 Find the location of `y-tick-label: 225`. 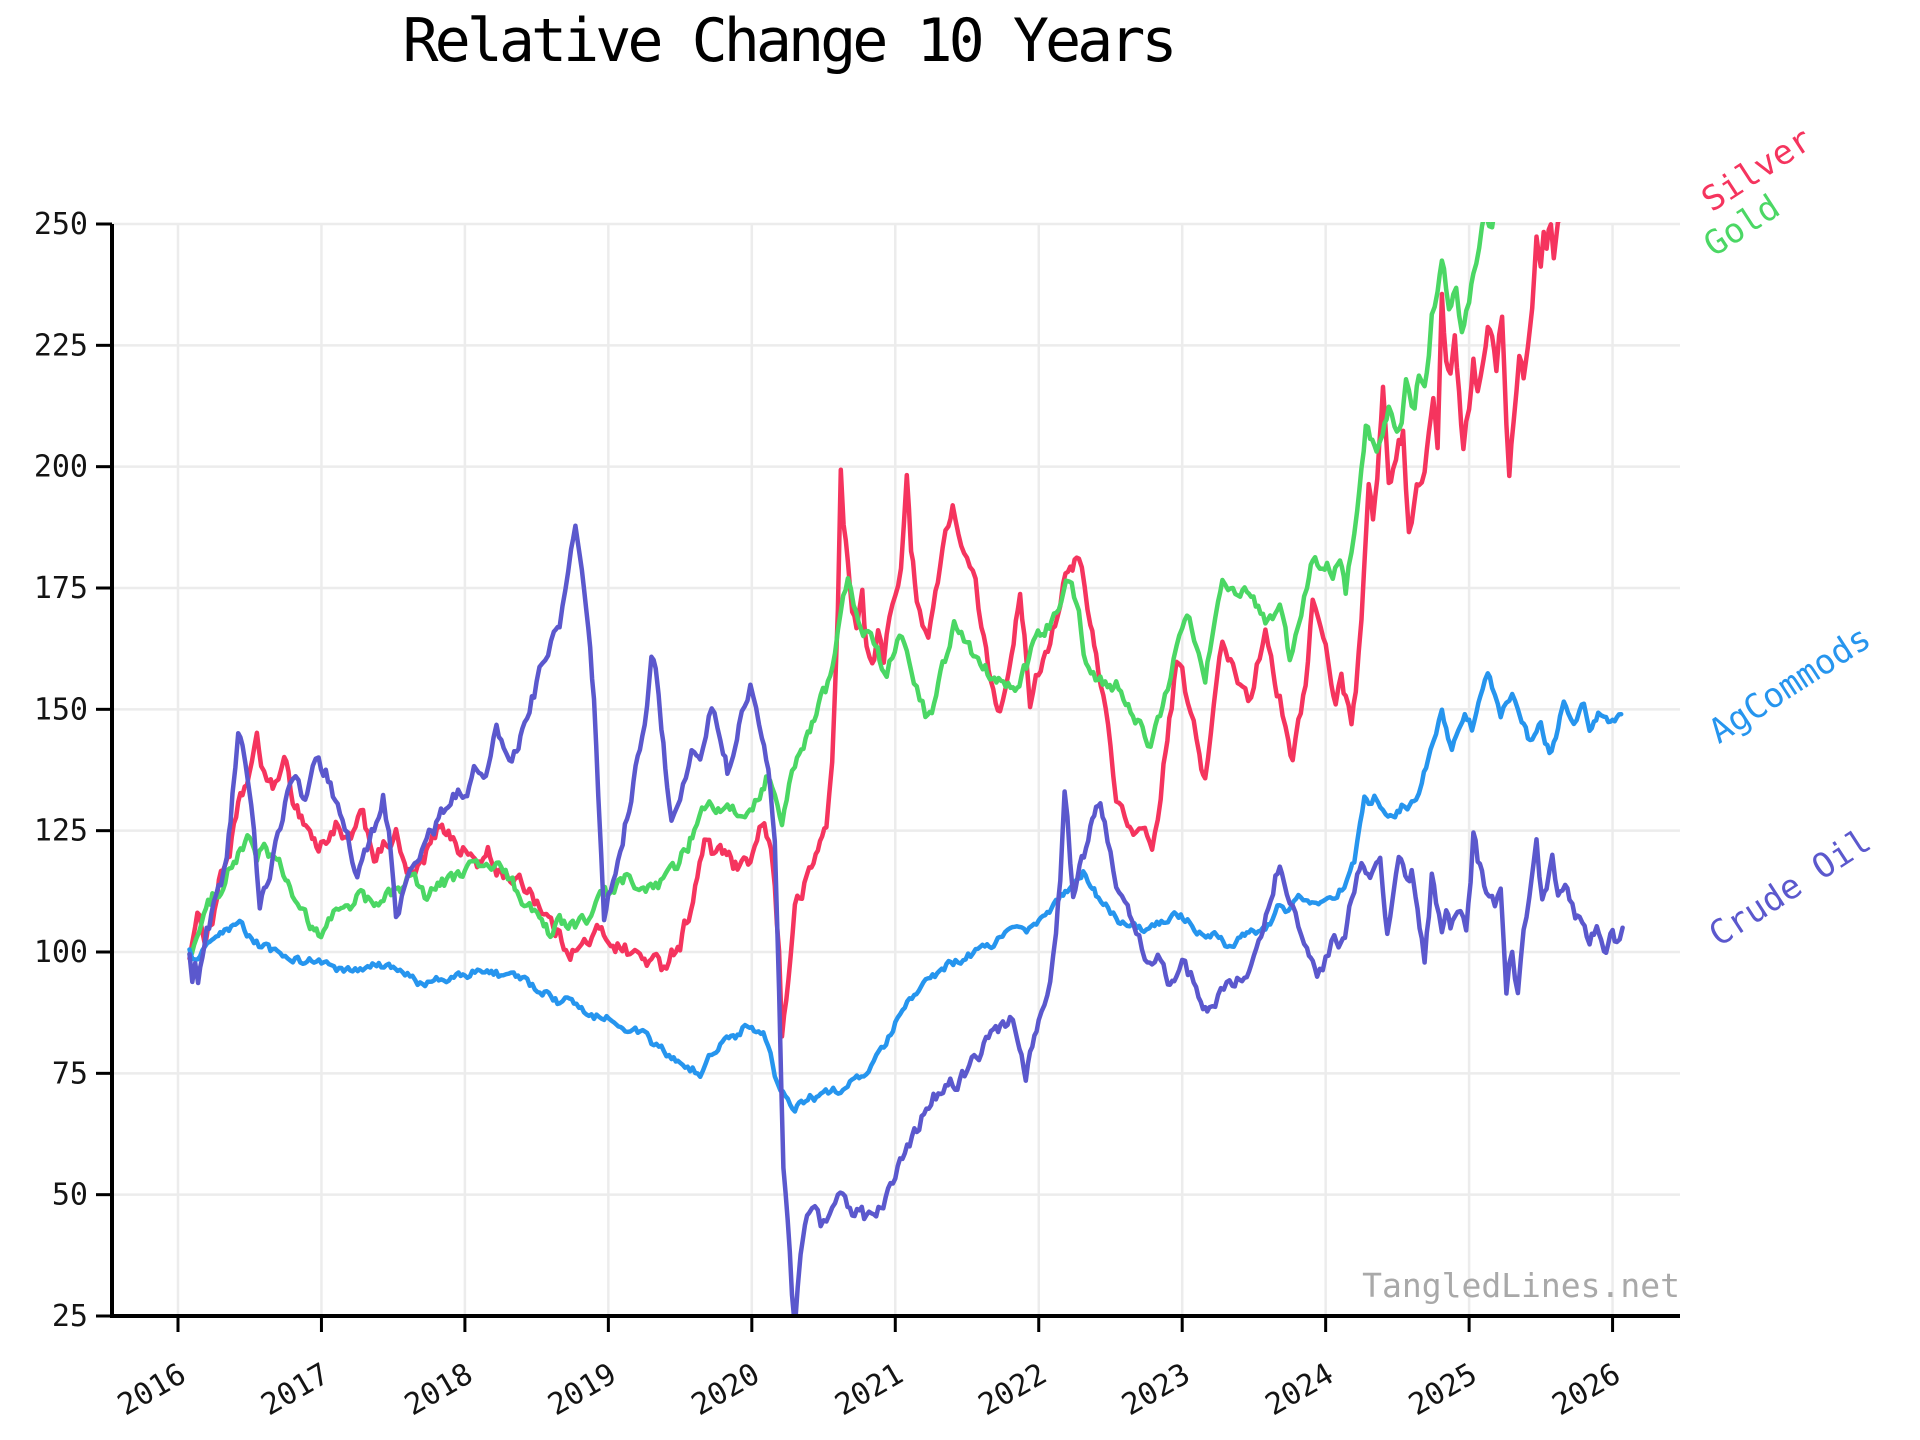

y-tick-label: 225 is located at coordinates (61, 345).